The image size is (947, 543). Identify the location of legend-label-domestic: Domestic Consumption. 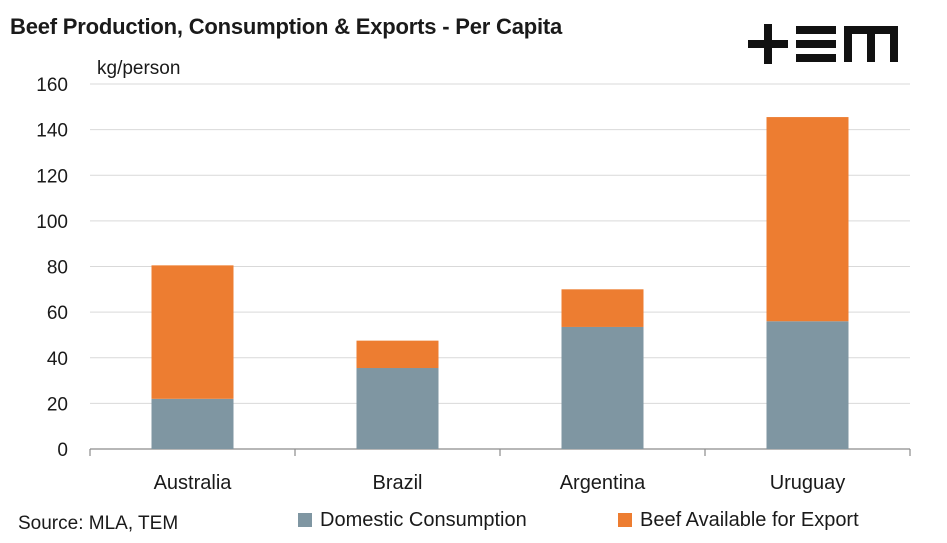
(423, 519).